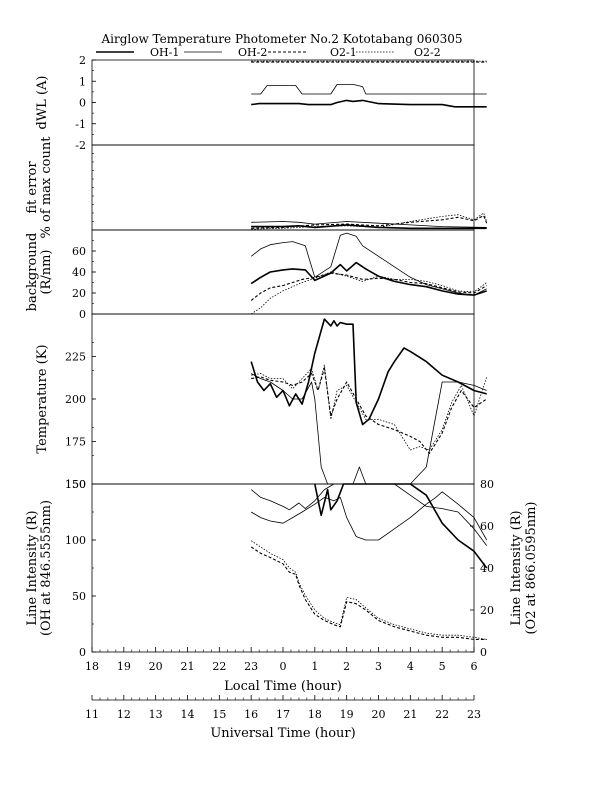 This screenshot has width=612, height=792. What do you see at coordinates (346, 666) in the screenshot?
I see `xtick-local-label: 2` at bounding box center [346, 666].